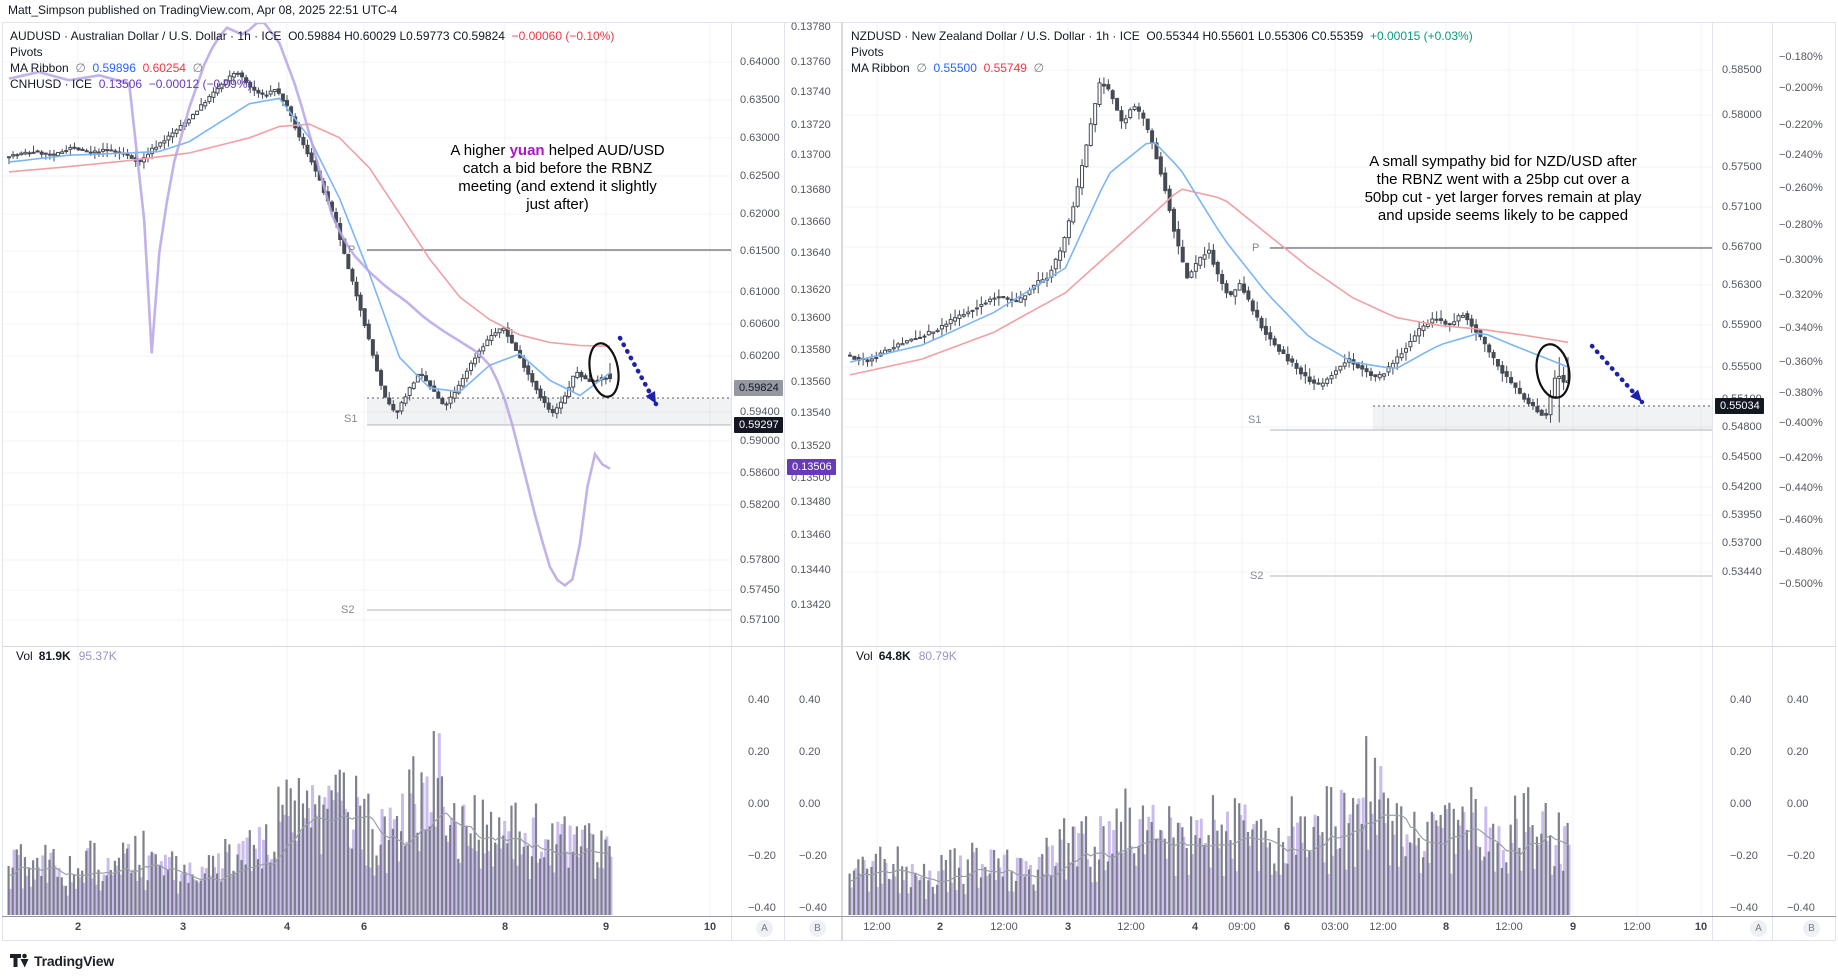  Describe the element at coordinates (1758, 928) in the screenshot. I see `scale-button-a-right: A` at that location.